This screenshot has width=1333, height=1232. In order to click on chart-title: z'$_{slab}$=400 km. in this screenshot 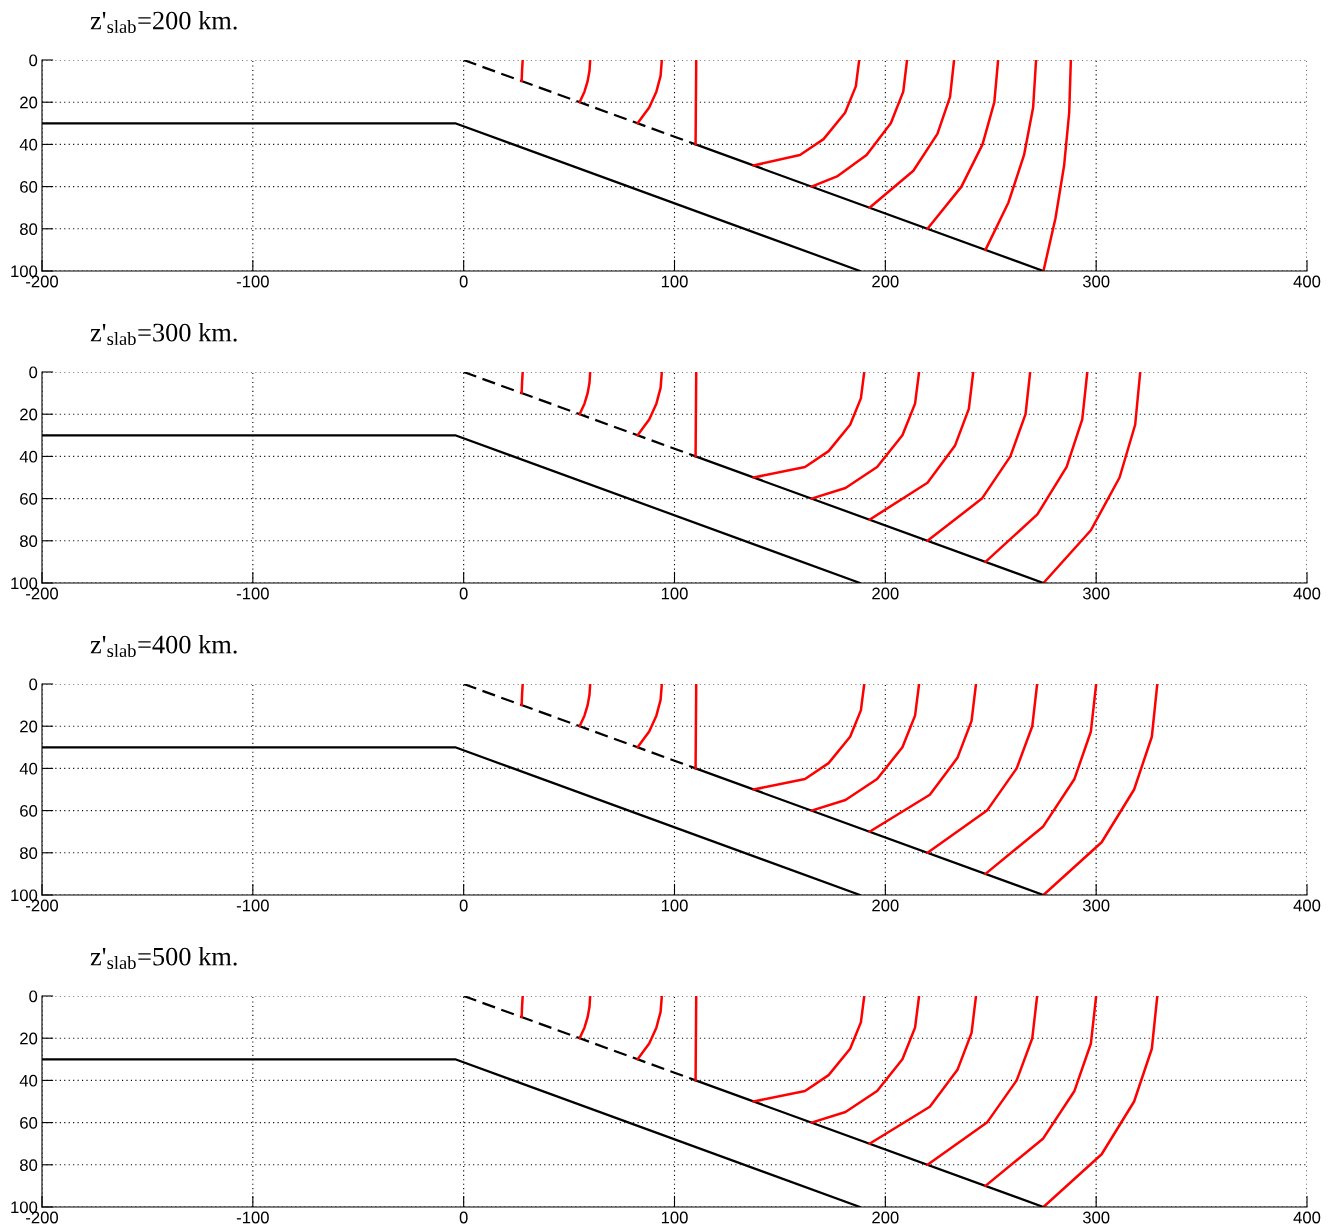, I will do `click(163, 646)`.